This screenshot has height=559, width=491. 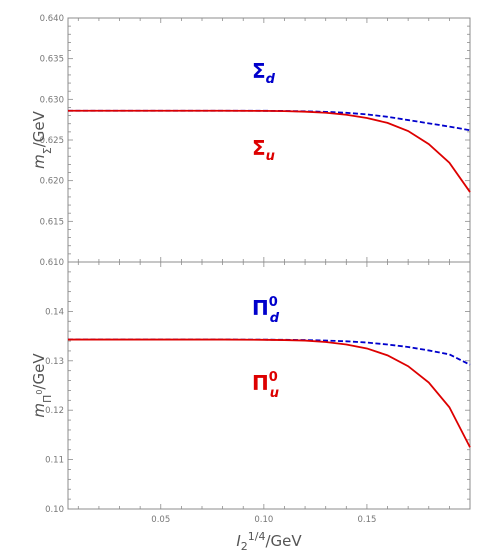 I want to click on y-tick-label: 0.14, so click(x=54, y=312).